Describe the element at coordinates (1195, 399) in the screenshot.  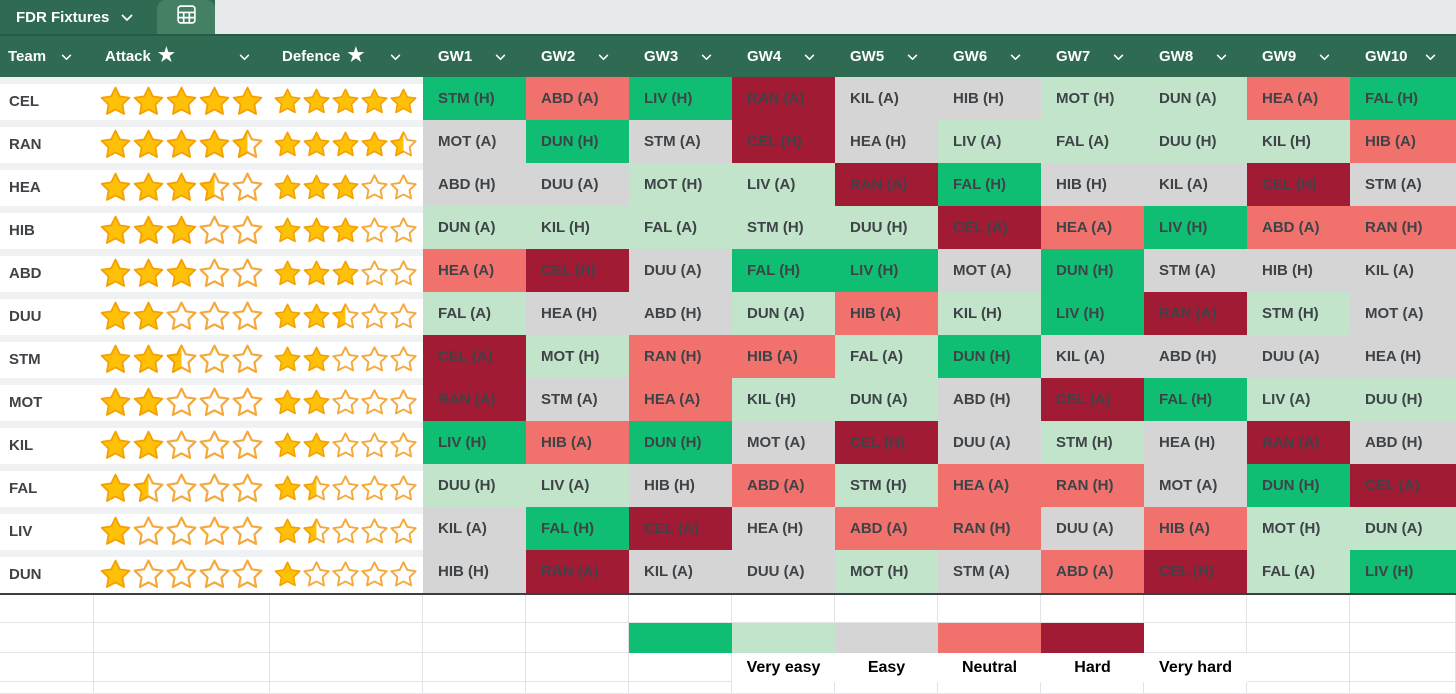
I see `fixture-cell-mot-gw8: FAL (H)` at that location.